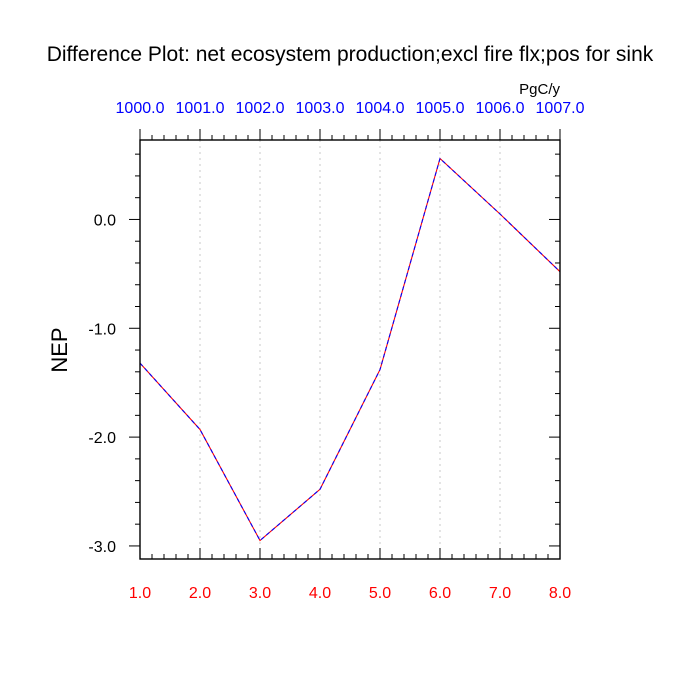 This screenshot has height=700, width=700. Describe the element at coordinates (500, 108) in the screenshot. I see `top-tick-label: 1006.0` at that location.